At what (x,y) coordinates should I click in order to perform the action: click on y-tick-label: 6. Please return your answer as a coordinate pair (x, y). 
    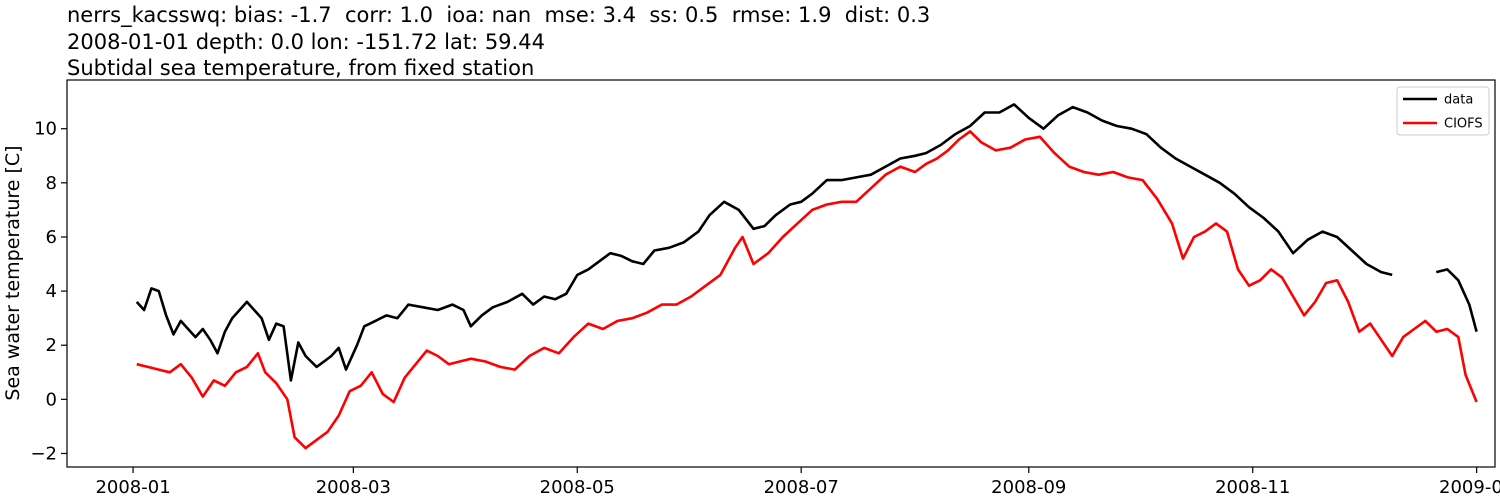
    Looking at the image, I should click on (51, 237).